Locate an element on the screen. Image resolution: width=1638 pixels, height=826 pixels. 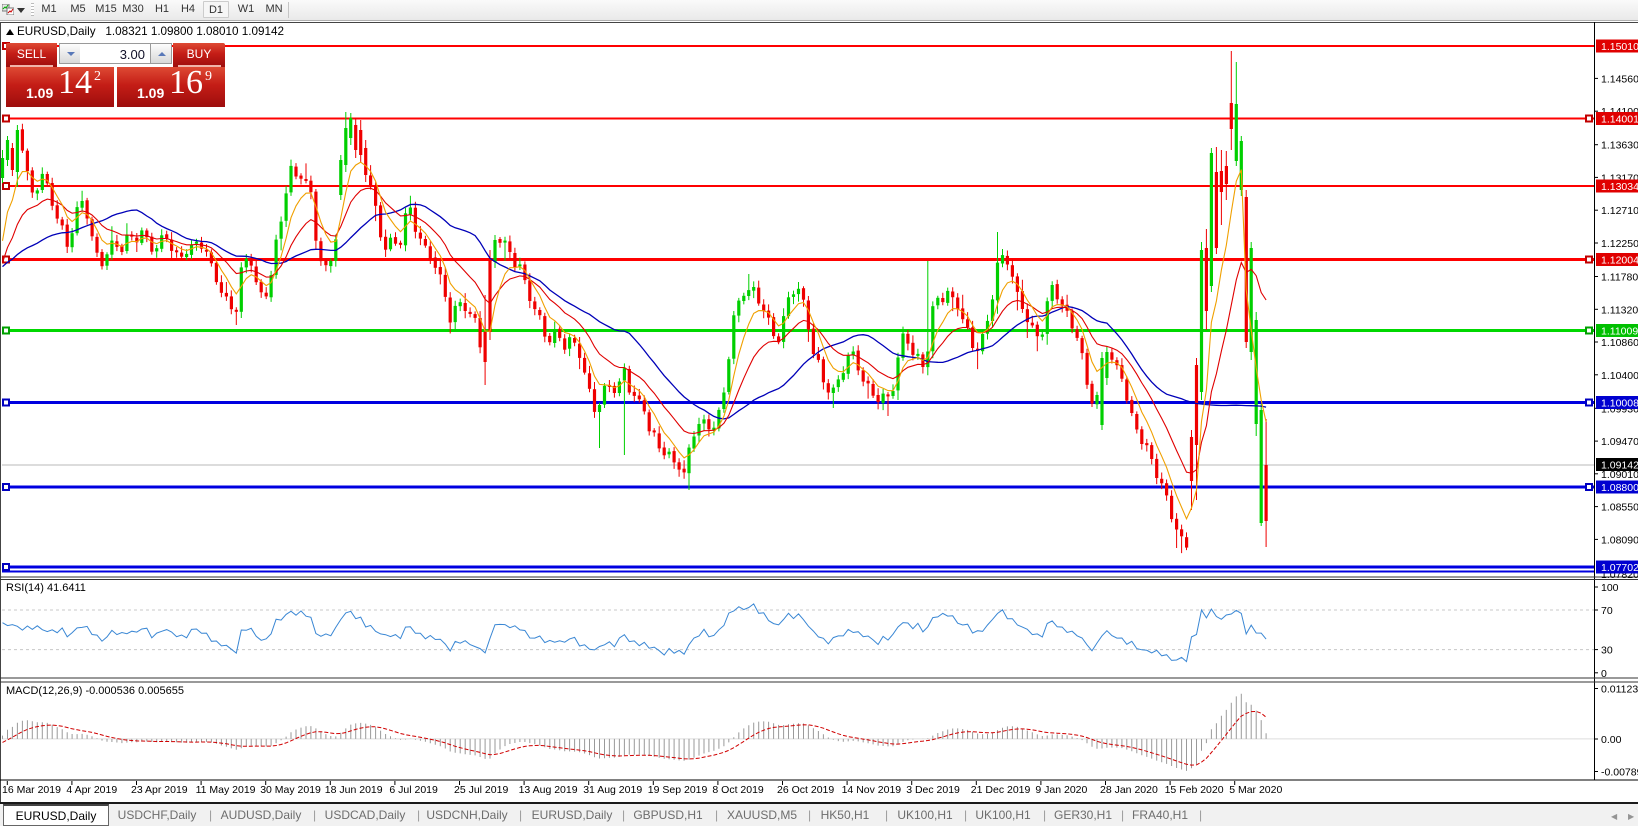
svg-text: 8 Oct 2019 is located at coordinates (738, 790).